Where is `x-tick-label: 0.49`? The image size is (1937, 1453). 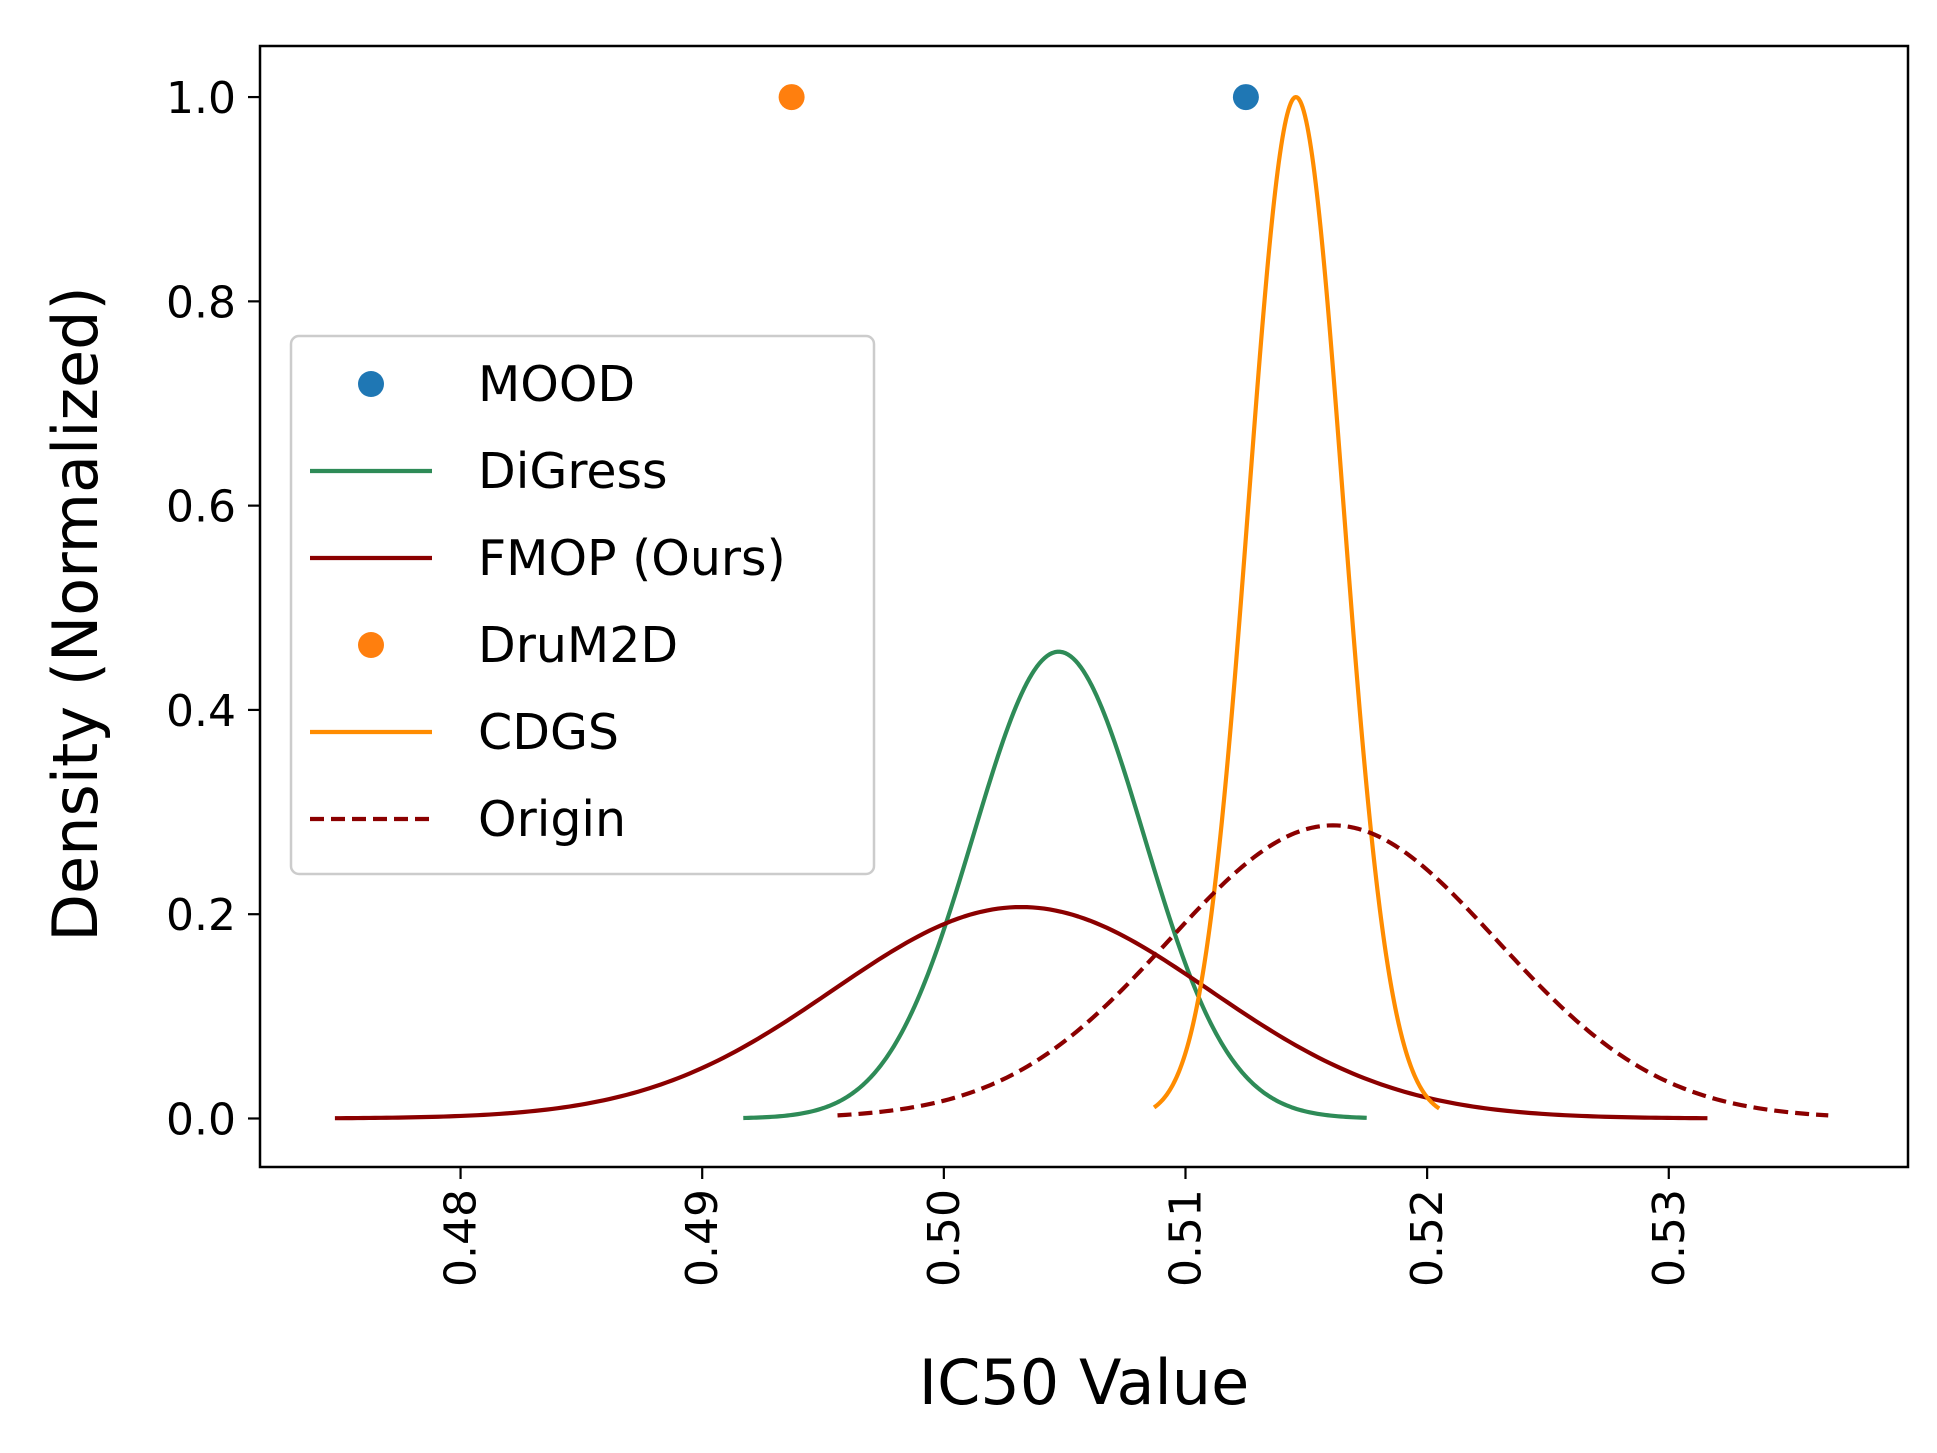 x-tick-label: 0.49 is located at coordinates (702, 1238).